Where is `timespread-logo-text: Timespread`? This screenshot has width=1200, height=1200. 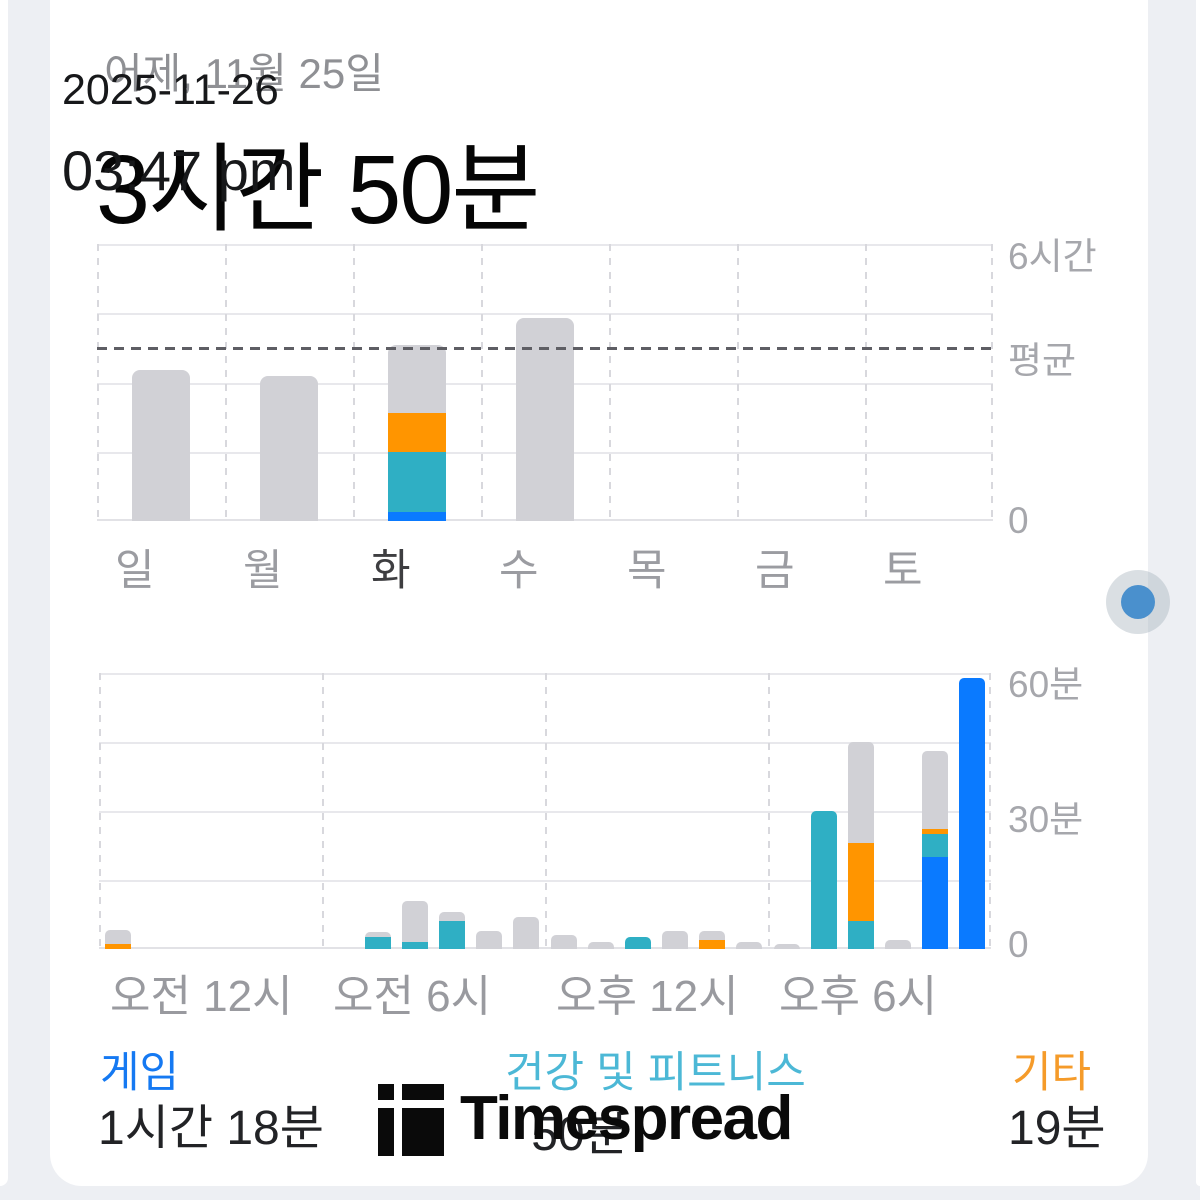
timespread-logo-text: Timespread is located at coordinates (626, 1118).